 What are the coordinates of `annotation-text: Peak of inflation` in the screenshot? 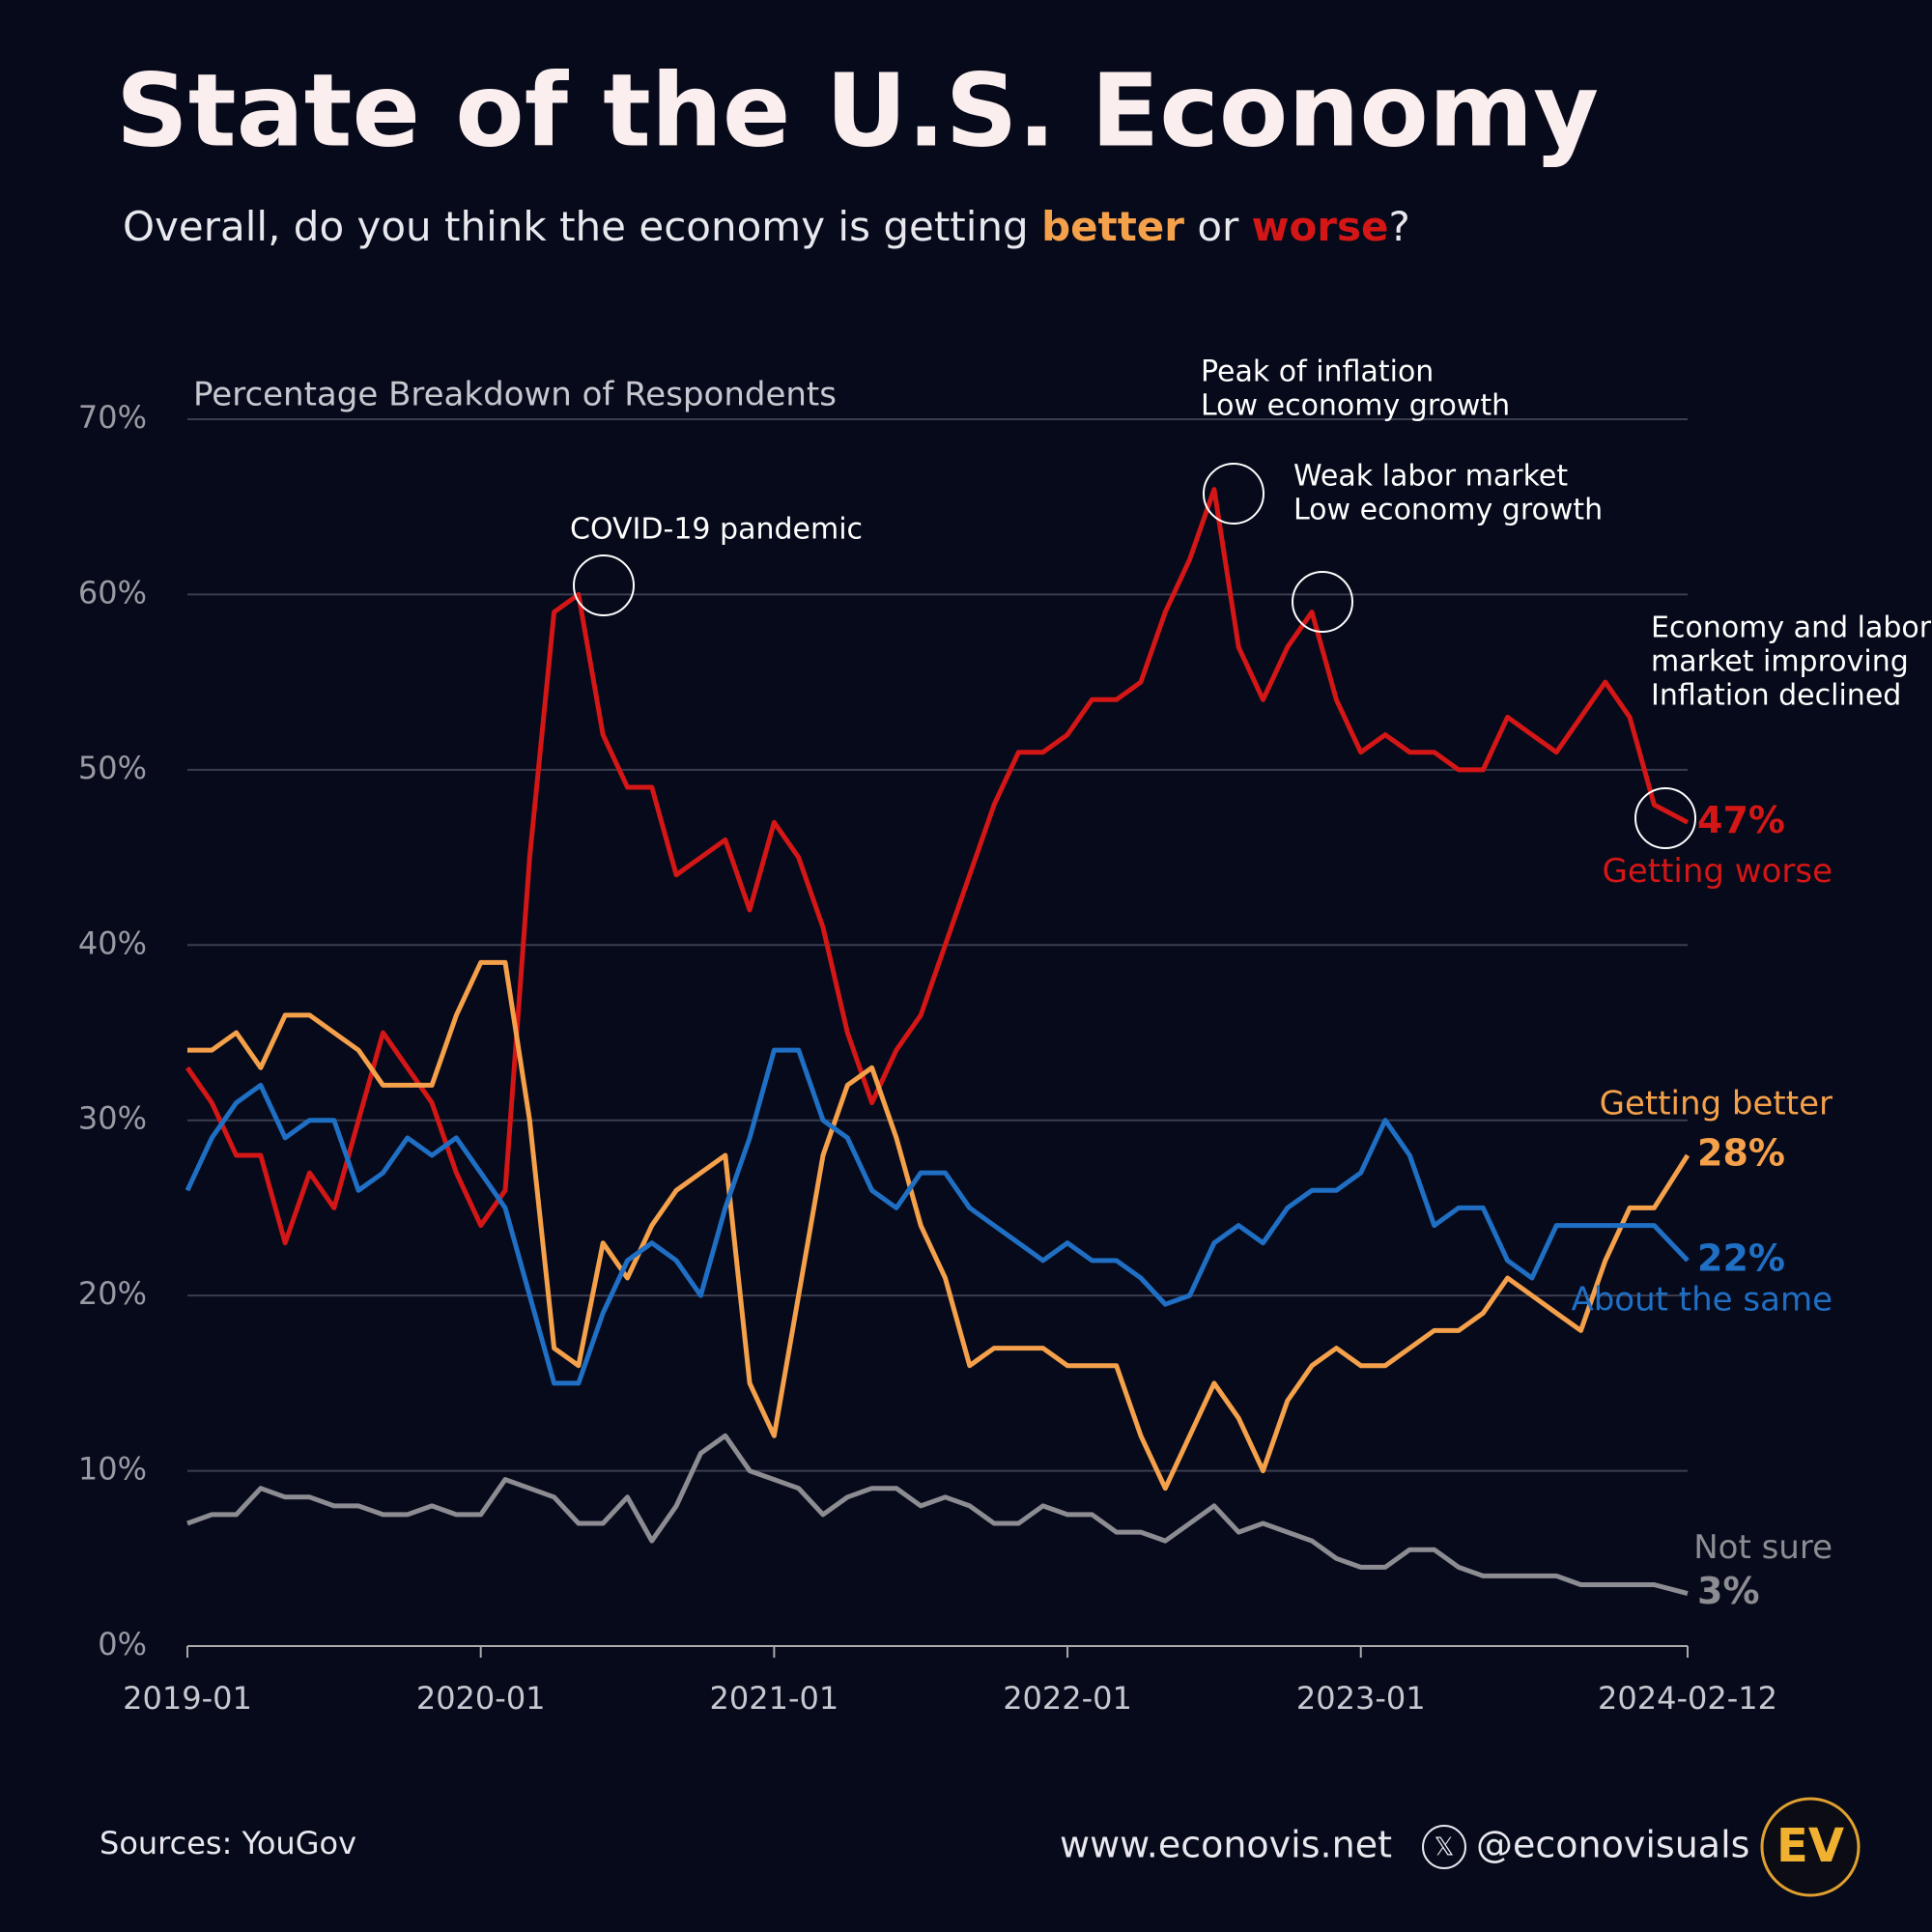 It's located at (1317, 372).